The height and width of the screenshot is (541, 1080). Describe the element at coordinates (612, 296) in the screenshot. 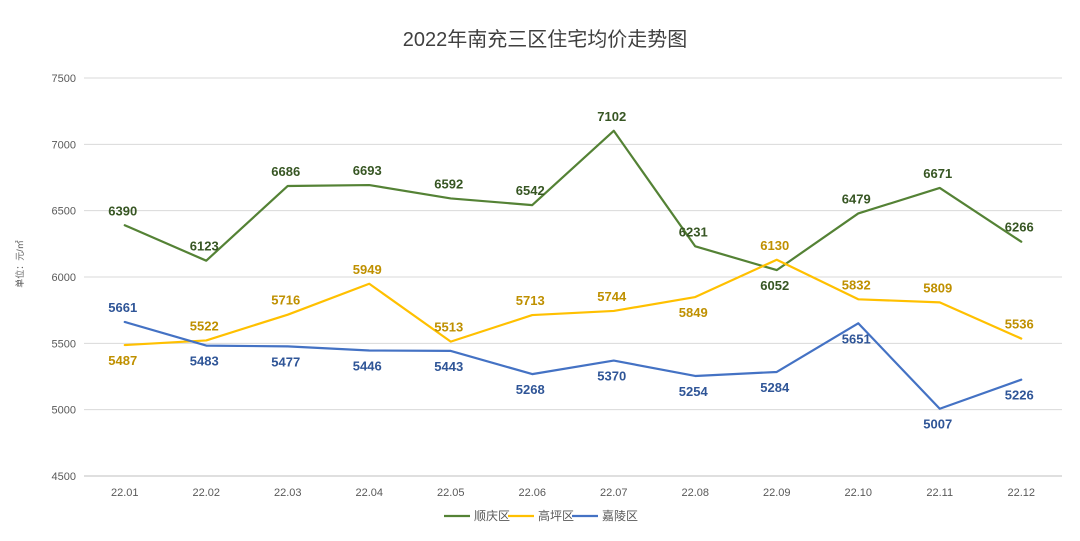

I see `data-label: 5744` at that location.